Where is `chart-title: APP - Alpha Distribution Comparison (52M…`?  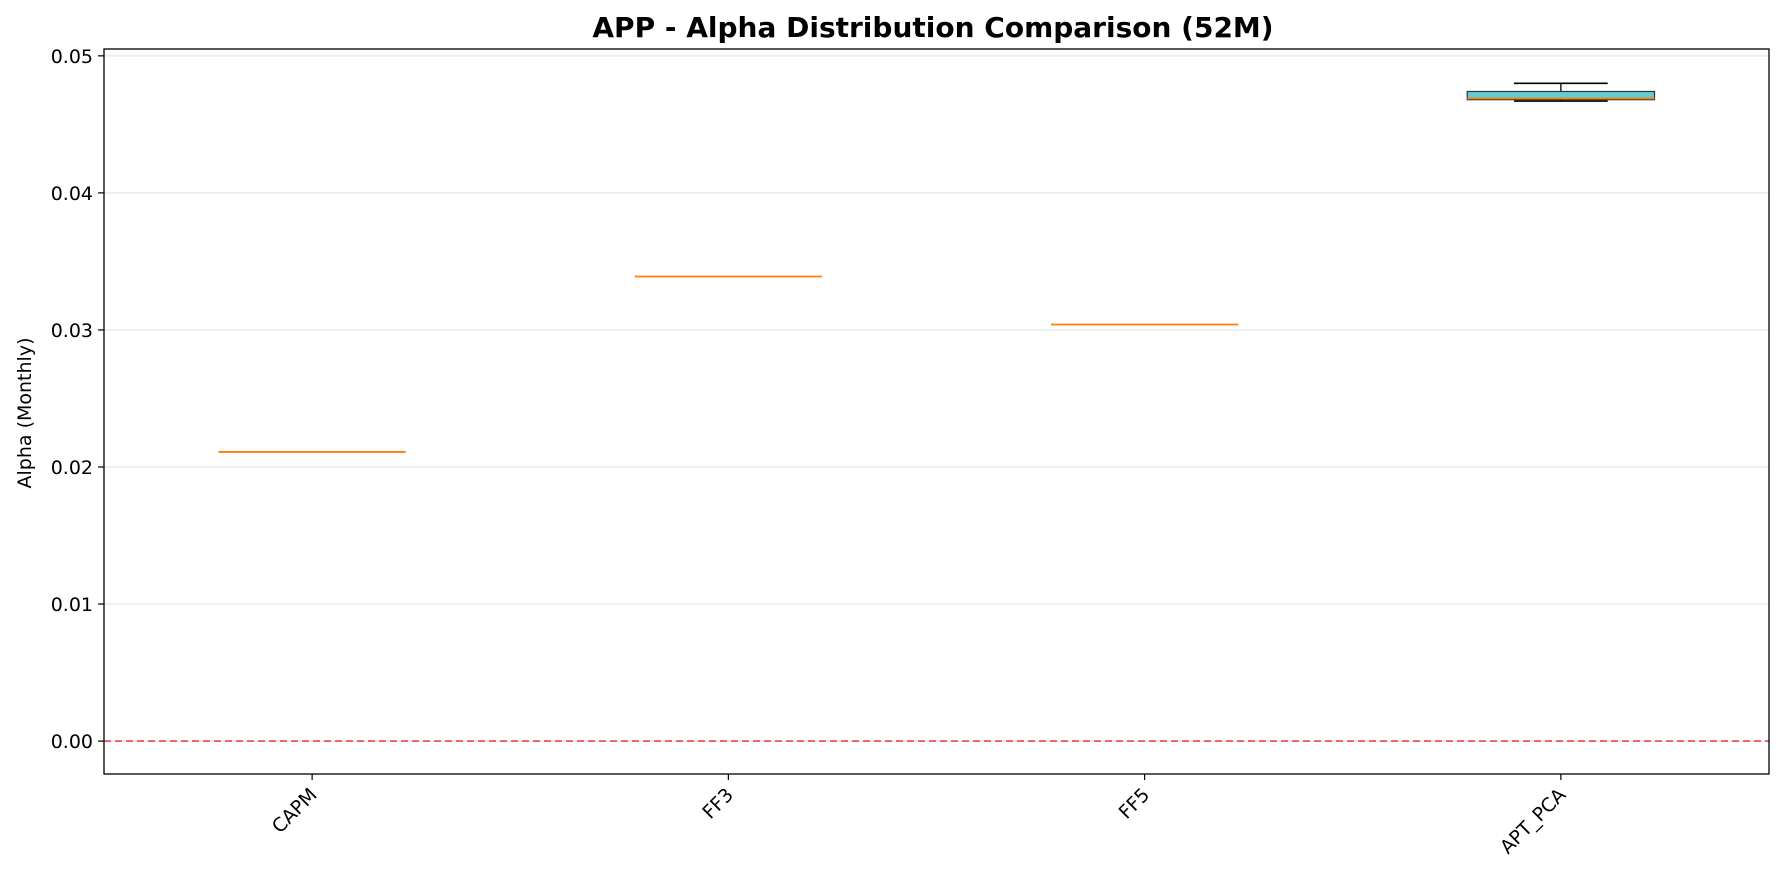
chart-title: APP - Alpha Distribution Comparison (52M… is located at coordinates (932, 27).